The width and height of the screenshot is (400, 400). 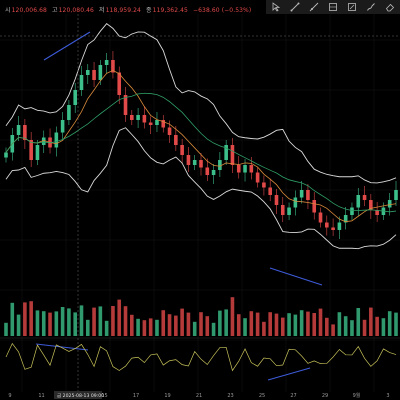 I want to click on brush-icon, so click(x=370, y=7).